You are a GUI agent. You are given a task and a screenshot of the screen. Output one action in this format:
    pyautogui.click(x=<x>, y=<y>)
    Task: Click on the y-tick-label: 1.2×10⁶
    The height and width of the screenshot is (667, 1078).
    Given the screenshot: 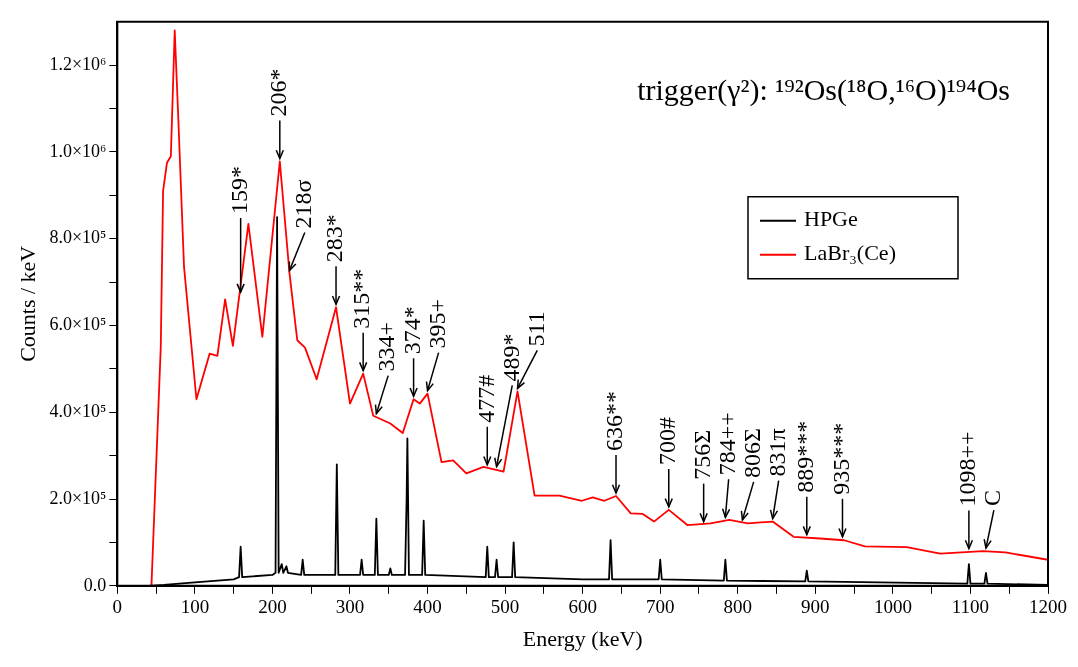 What is the action you would take?
    pyautogui.click(x=78, y=63)
    